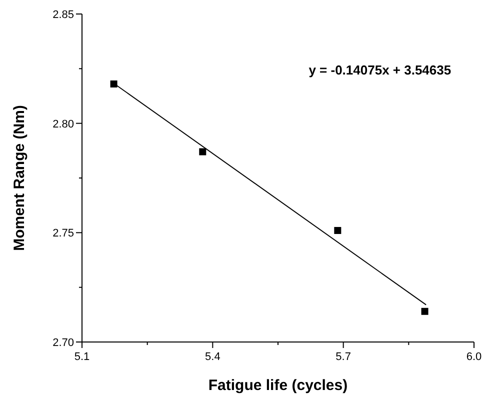 This screenshot has width=490, height=404. I want to click on x-tick-label: 5.7, so click(343, 357).